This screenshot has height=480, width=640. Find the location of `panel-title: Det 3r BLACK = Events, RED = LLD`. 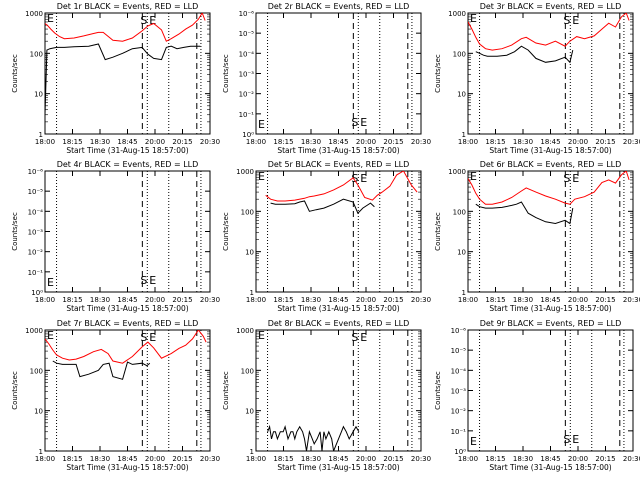

panel-title: Det 3r BLACK = Events, RED = LLD is located at coordinates (551, 6).